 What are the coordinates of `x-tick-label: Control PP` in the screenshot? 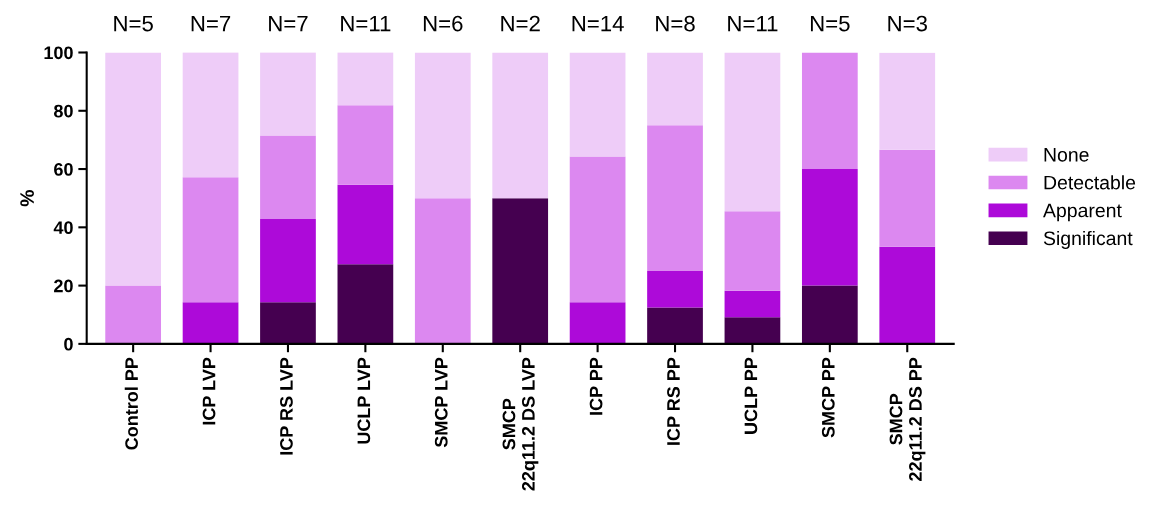 It's located at (131, 403).